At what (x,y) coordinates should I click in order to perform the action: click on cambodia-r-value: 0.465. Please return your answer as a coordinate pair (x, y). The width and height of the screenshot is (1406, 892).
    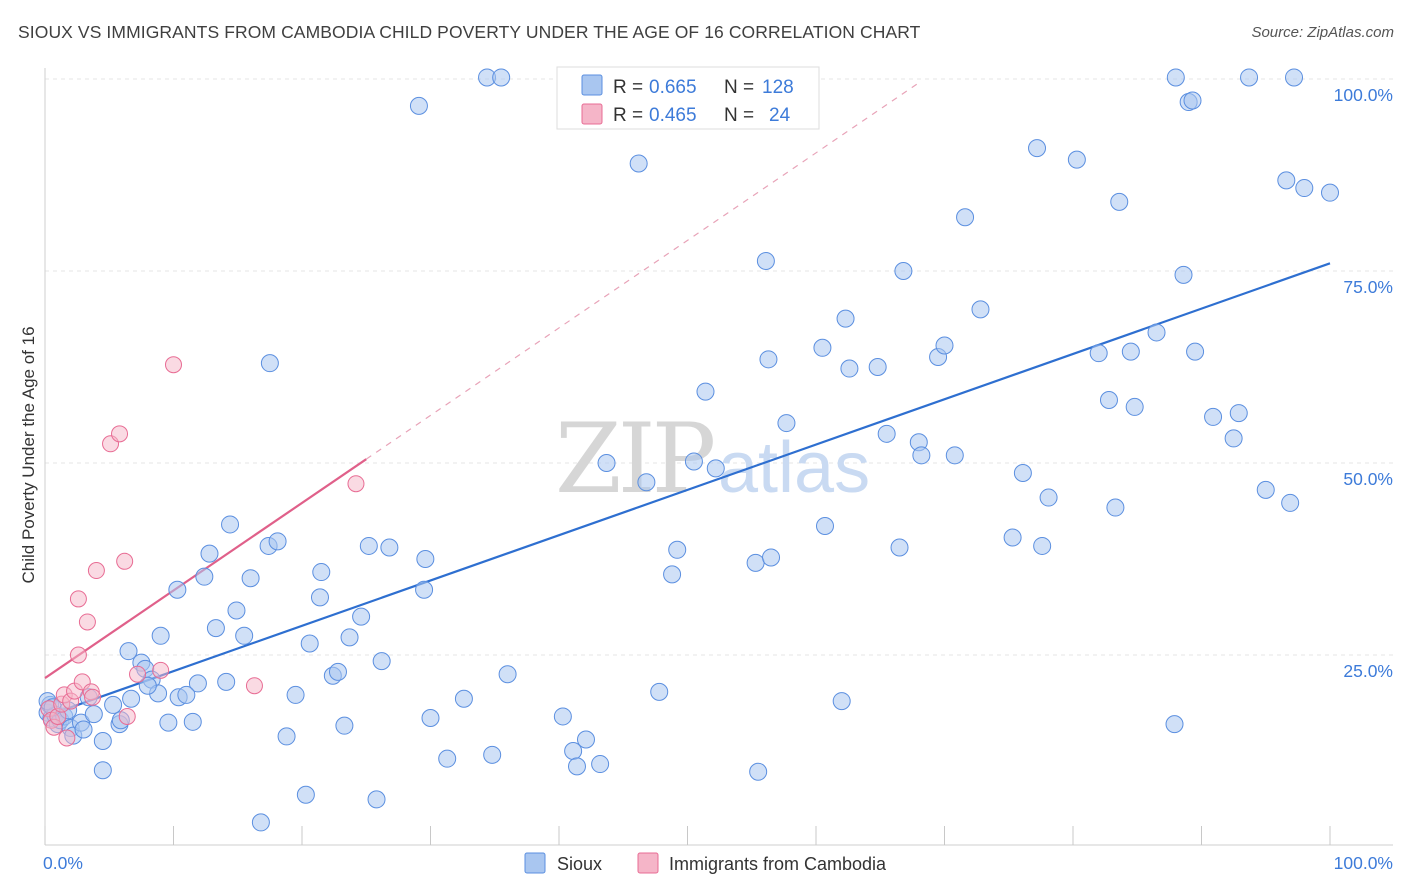
    Looking at the image, I should click on (673, 115).